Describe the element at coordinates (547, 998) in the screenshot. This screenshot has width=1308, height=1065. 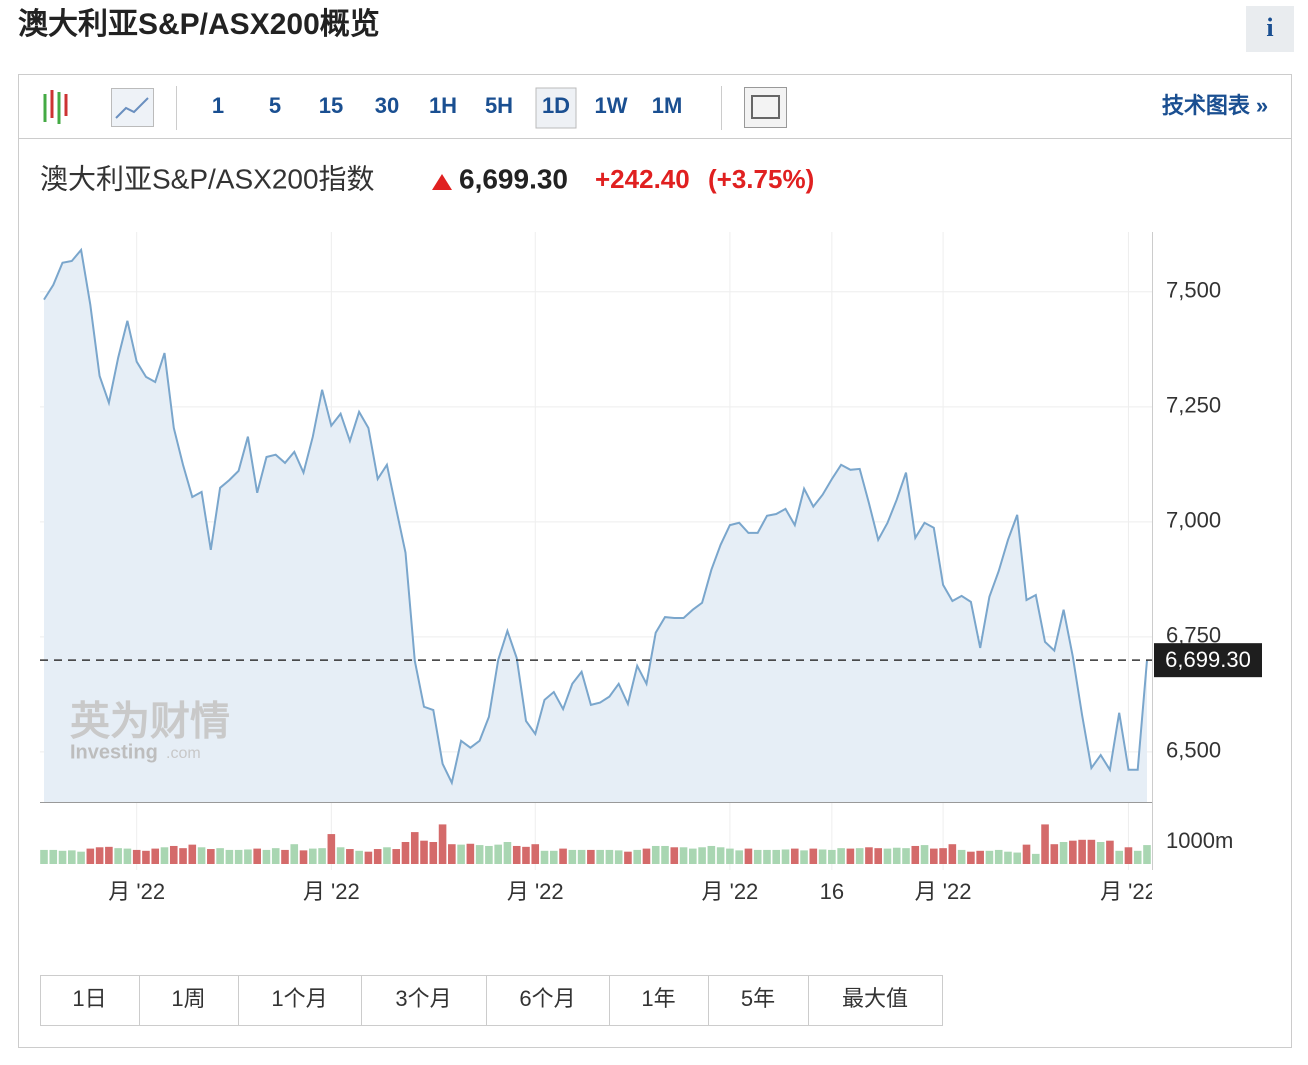
I see `range-button-label: 6个月` at that location.